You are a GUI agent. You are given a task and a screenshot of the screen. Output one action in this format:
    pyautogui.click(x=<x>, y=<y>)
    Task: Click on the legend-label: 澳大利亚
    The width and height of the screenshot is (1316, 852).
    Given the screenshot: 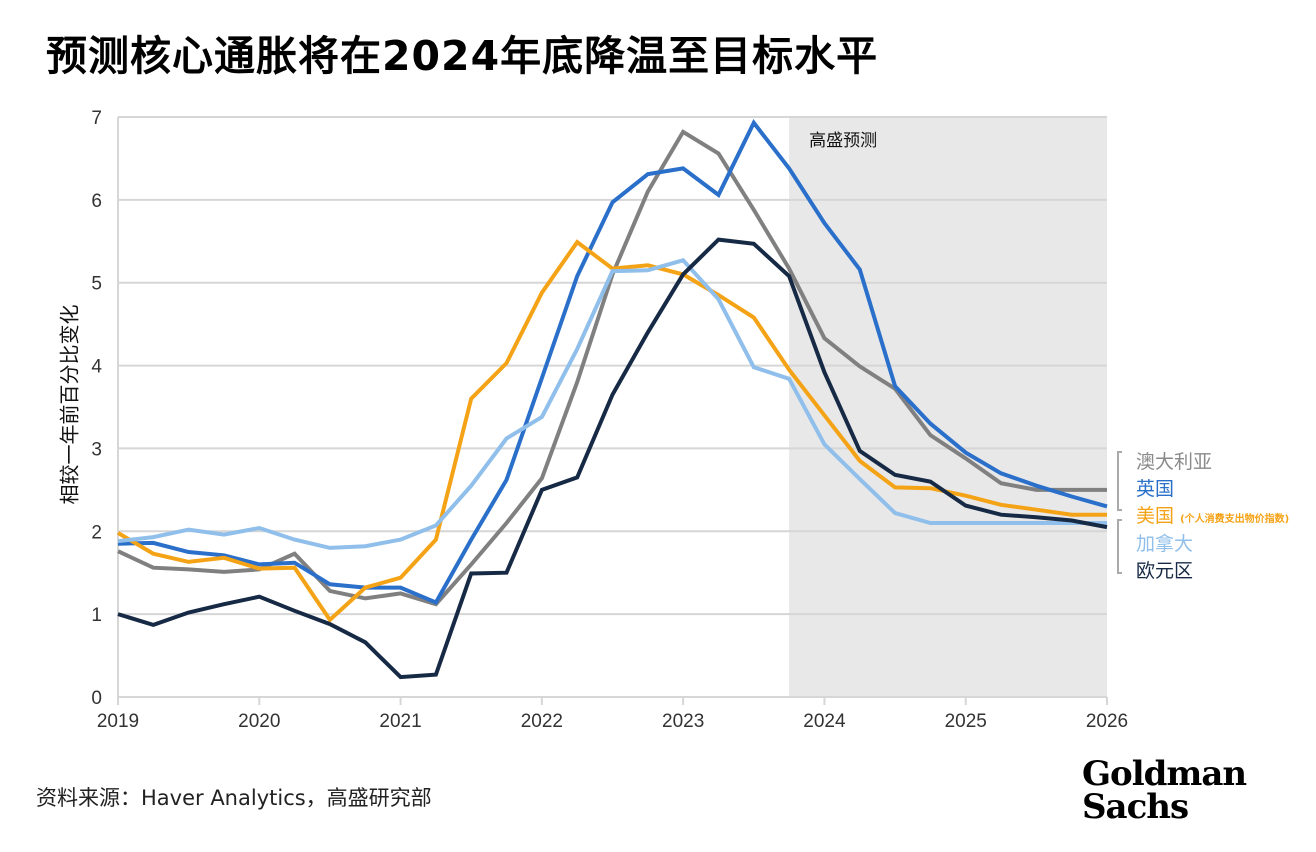 What is the action you would take?
    pyautogui.click(x=1174, y=462)
    